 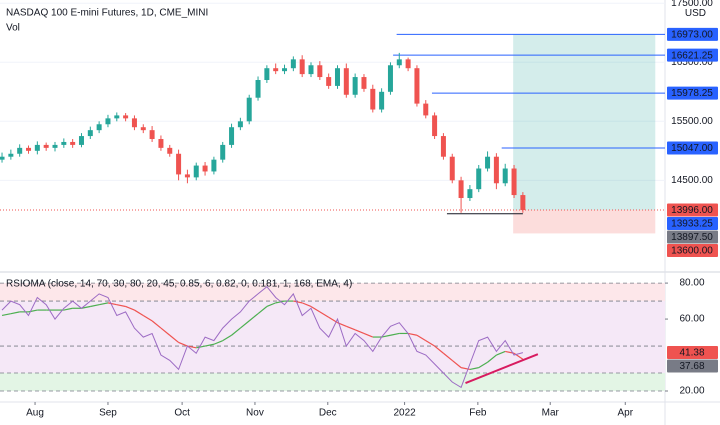 I want to click on x-tick-label: Feb, so click(x=478, y=413).